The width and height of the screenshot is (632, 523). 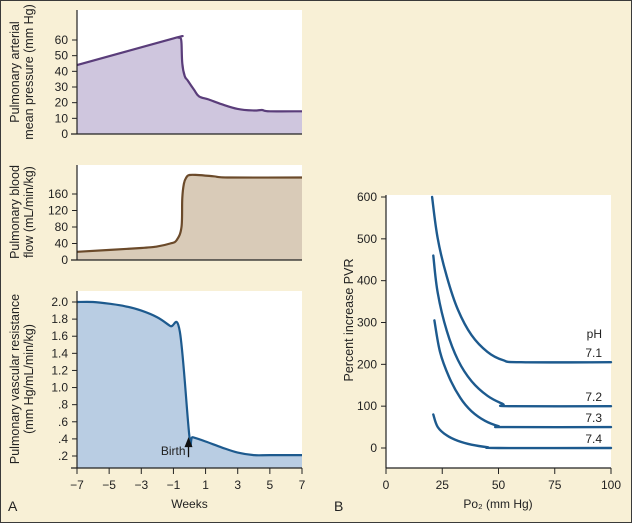 What do you see at coordinates (62, 103) in the screenshot?
I see `y-tick-label: 20` at bounding box center [62, 103].